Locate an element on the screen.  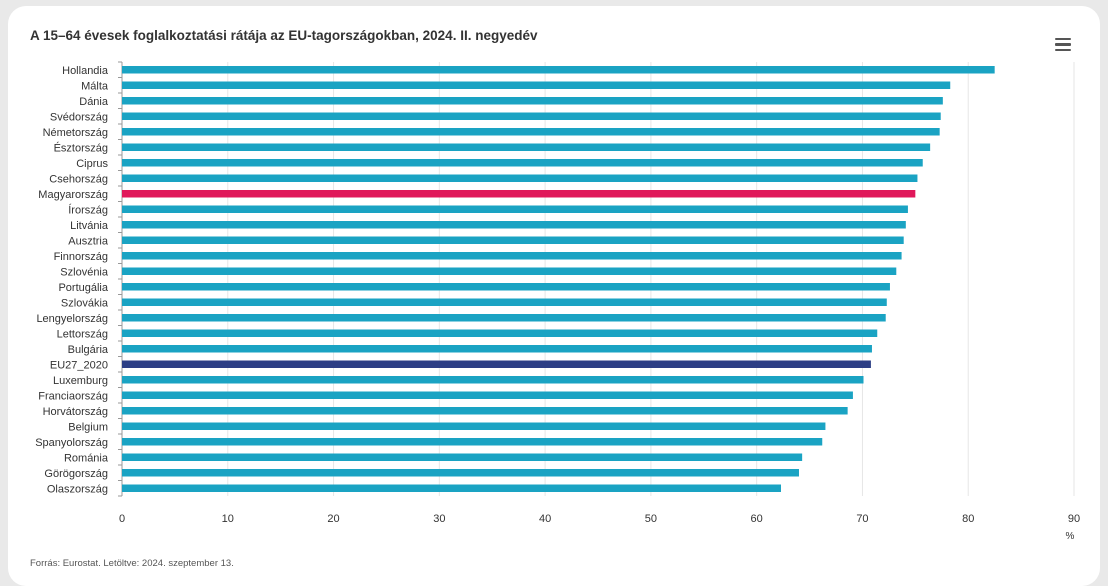
x-tick-label: 70 is located at coordinates (862, 519).